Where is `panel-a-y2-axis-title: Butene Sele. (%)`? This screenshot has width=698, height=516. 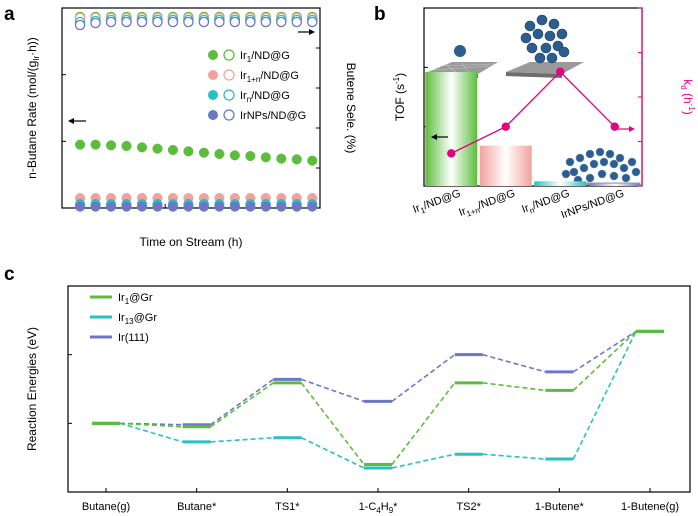
panel-a-y2-axis-title: Butene Sele. (%) is located at coordinates (351, 108).